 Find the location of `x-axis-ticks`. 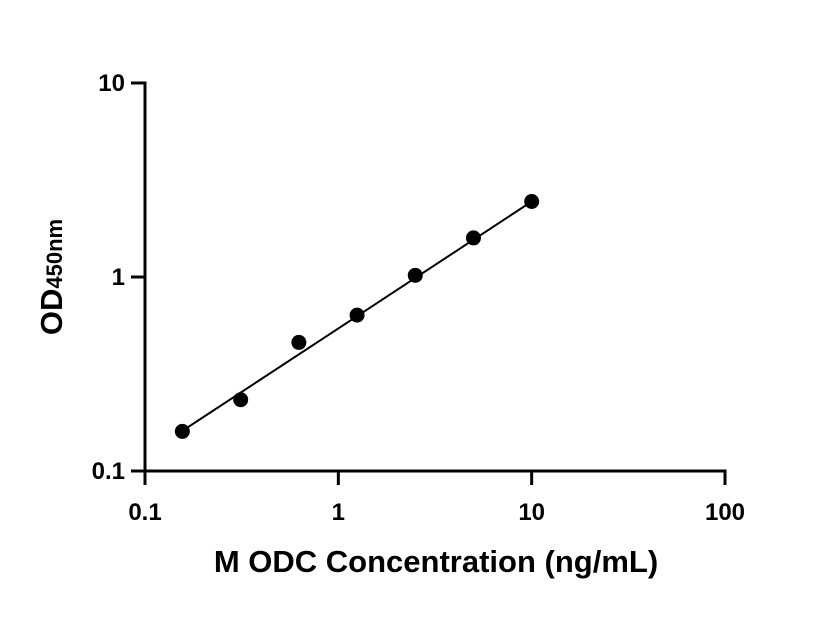

x-axis-ticks is located at coordinates (435, 478).